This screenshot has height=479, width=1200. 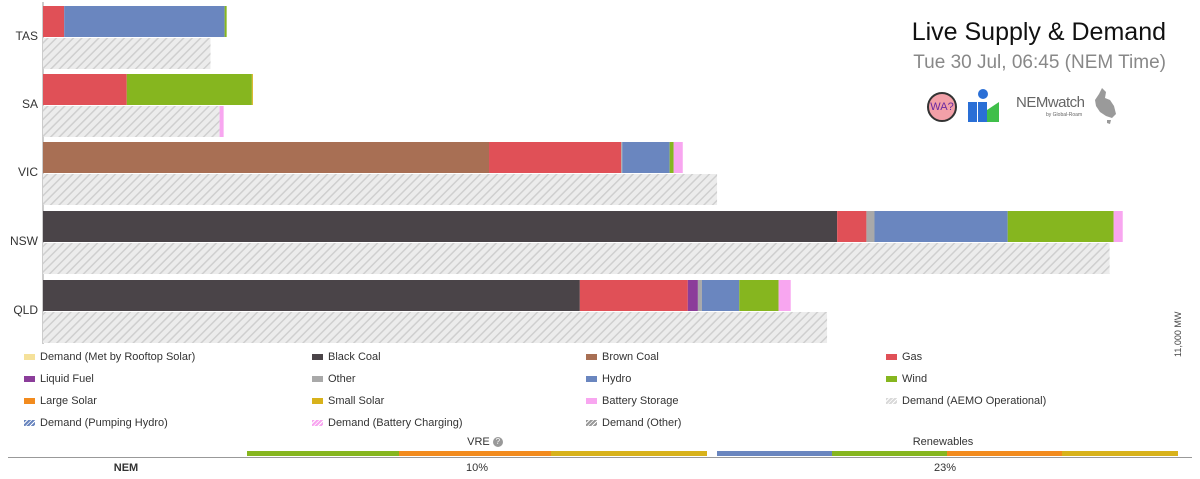 I want to click on legend-label: Demand (Other), so click(x=642, y=423).